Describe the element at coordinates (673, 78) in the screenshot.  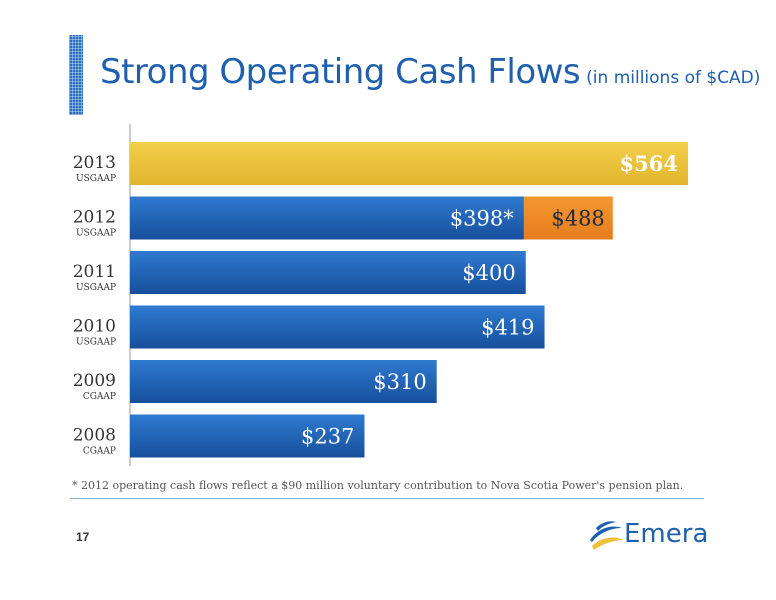
I see `title-subtitle: (in millions of $CAD)` at that location.